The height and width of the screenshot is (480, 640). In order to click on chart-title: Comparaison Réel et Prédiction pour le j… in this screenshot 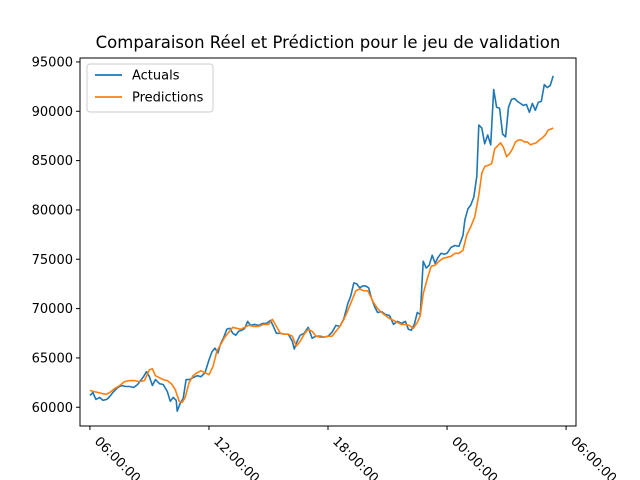, I will do `click(328, 42)`.